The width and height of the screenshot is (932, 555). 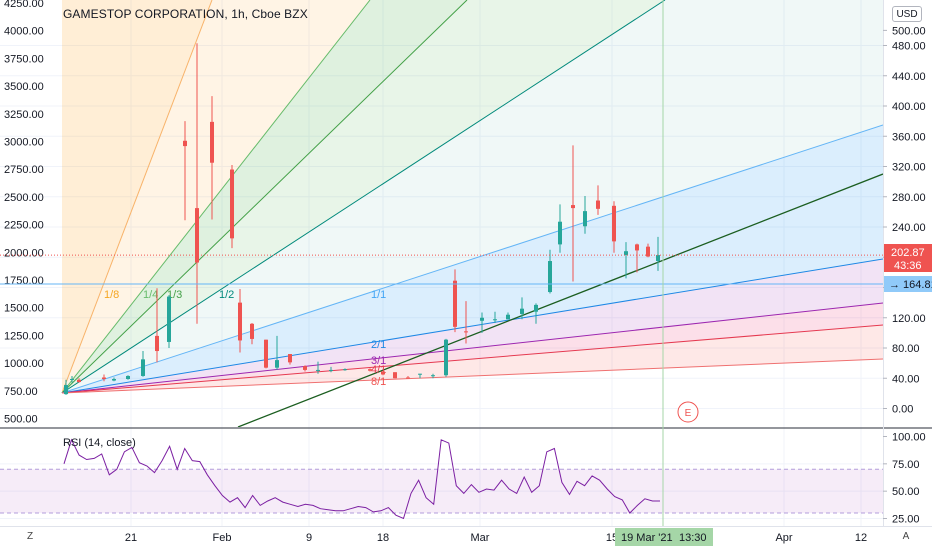 What do you see at coordinates (688, 413) in the screenshot?
I see `earnings-marker-label: E` at bounding box center [688, 413].